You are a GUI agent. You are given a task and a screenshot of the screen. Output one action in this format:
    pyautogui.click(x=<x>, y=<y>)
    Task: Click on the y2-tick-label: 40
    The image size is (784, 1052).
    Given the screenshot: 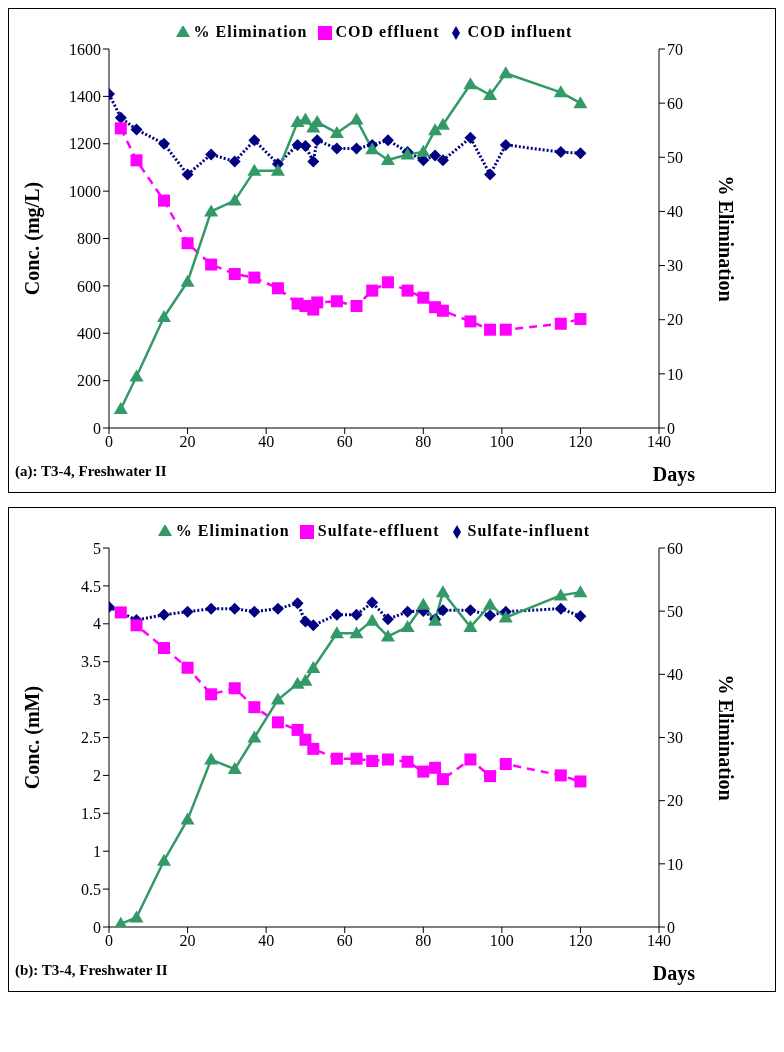 What is the action you would take?
    pyautogui.click(x=675, y=675)
    